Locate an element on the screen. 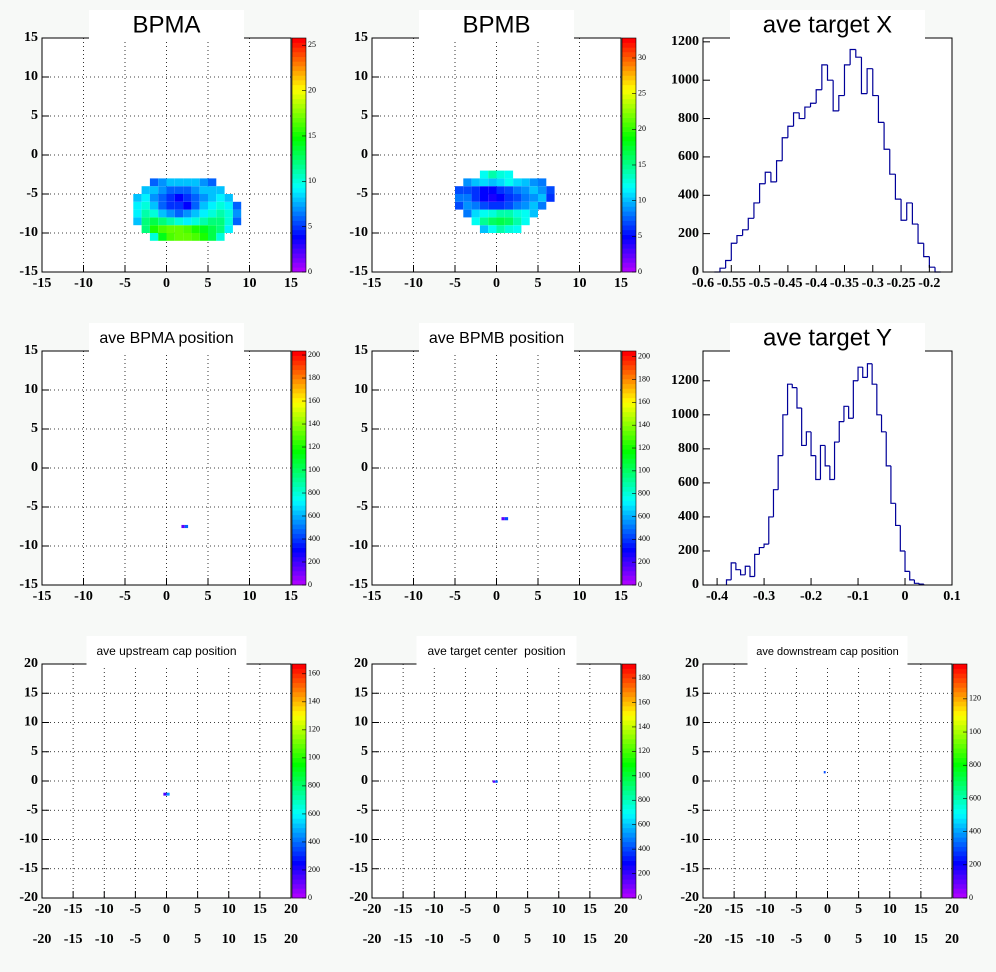 The height and width of the screenshot is (972, 996). y-tick-label: 1200 is located at coordinates (685, 380).